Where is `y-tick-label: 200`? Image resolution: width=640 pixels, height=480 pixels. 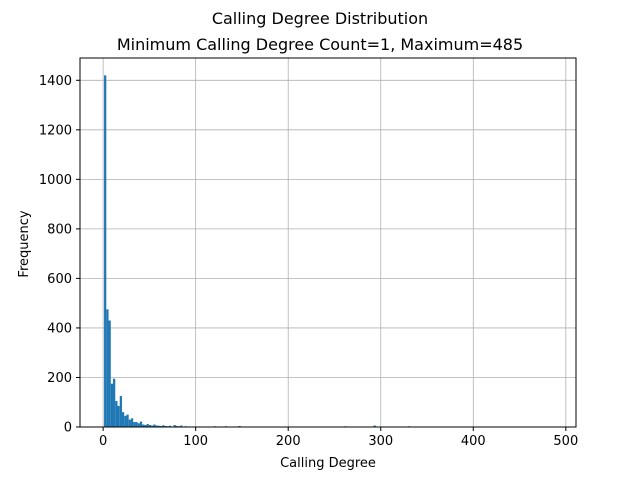
y-tick-label: 200 is located at coordinates (59, 378).